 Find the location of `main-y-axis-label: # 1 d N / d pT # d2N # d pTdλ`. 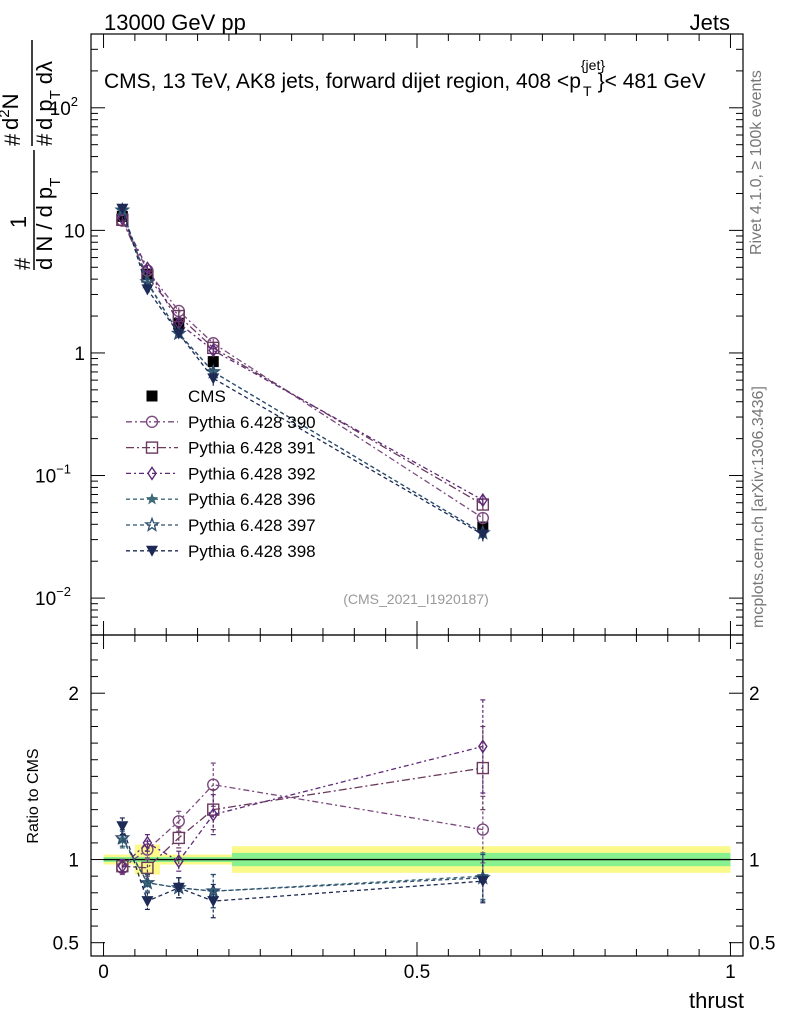

main-y-axis-label: # 1 d N / d pT # d2N # d pTdλ is located at coordinates (32, 155).